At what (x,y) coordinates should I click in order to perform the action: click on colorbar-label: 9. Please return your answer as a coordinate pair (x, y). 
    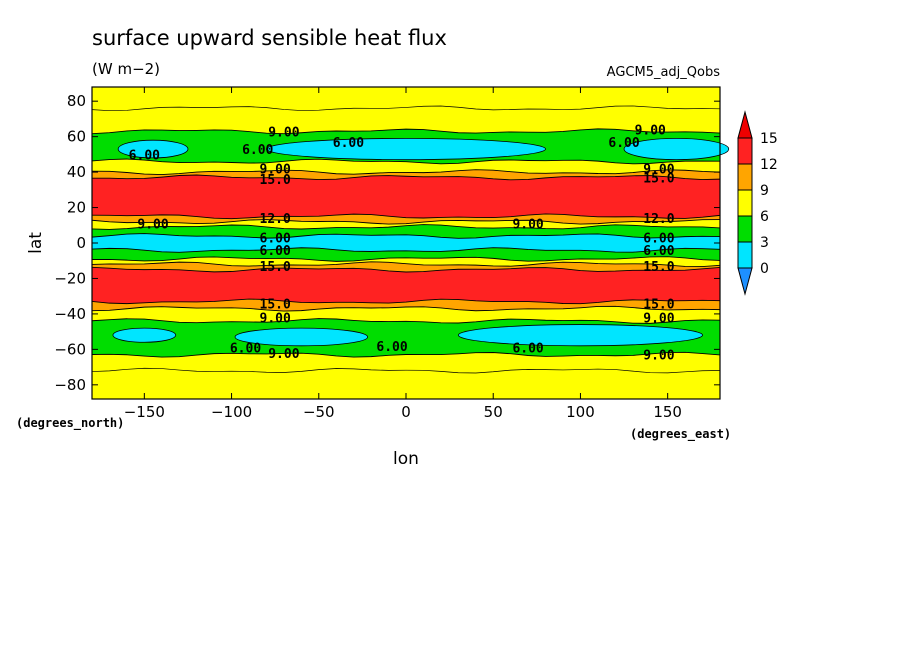
    Looking at the image, I should click on (764, 191).